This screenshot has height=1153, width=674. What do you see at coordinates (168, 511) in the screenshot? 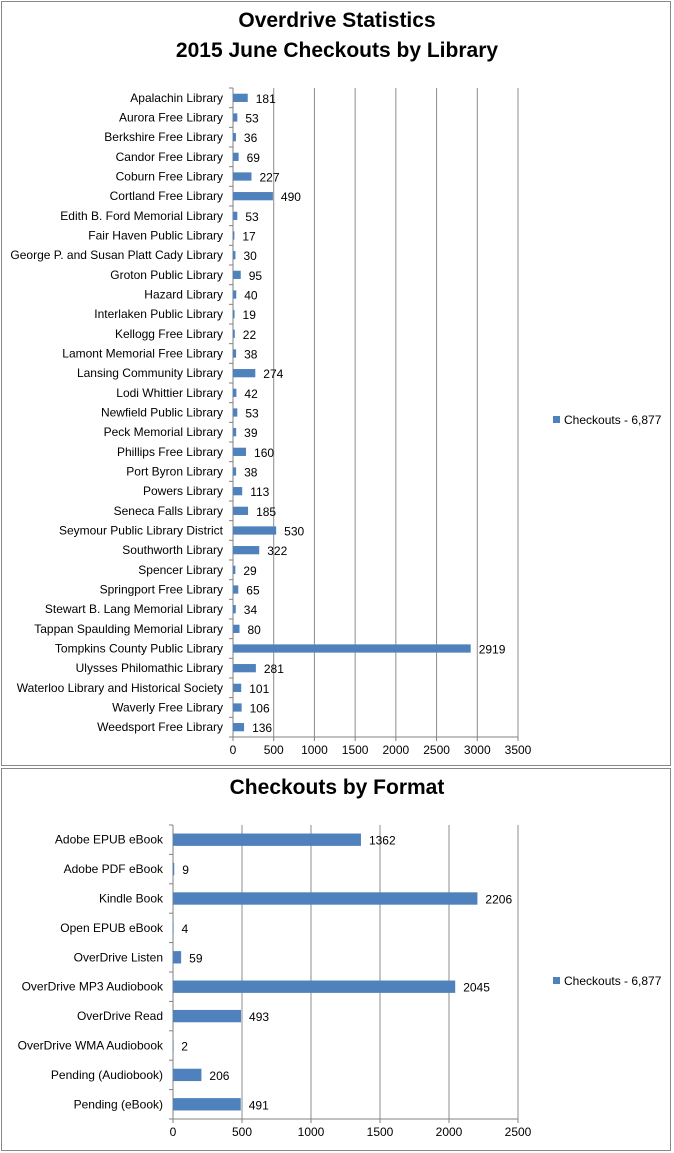
I see `category-label: Seneca Falls Library` at bounding box center [168, 511].